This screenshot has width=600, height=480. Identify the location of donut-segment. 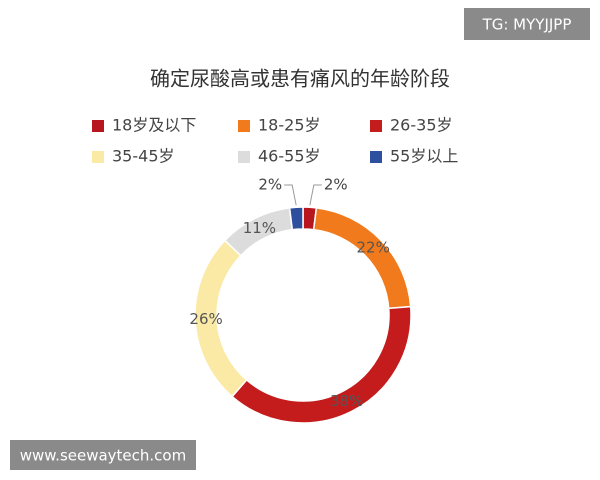
(296, 218).